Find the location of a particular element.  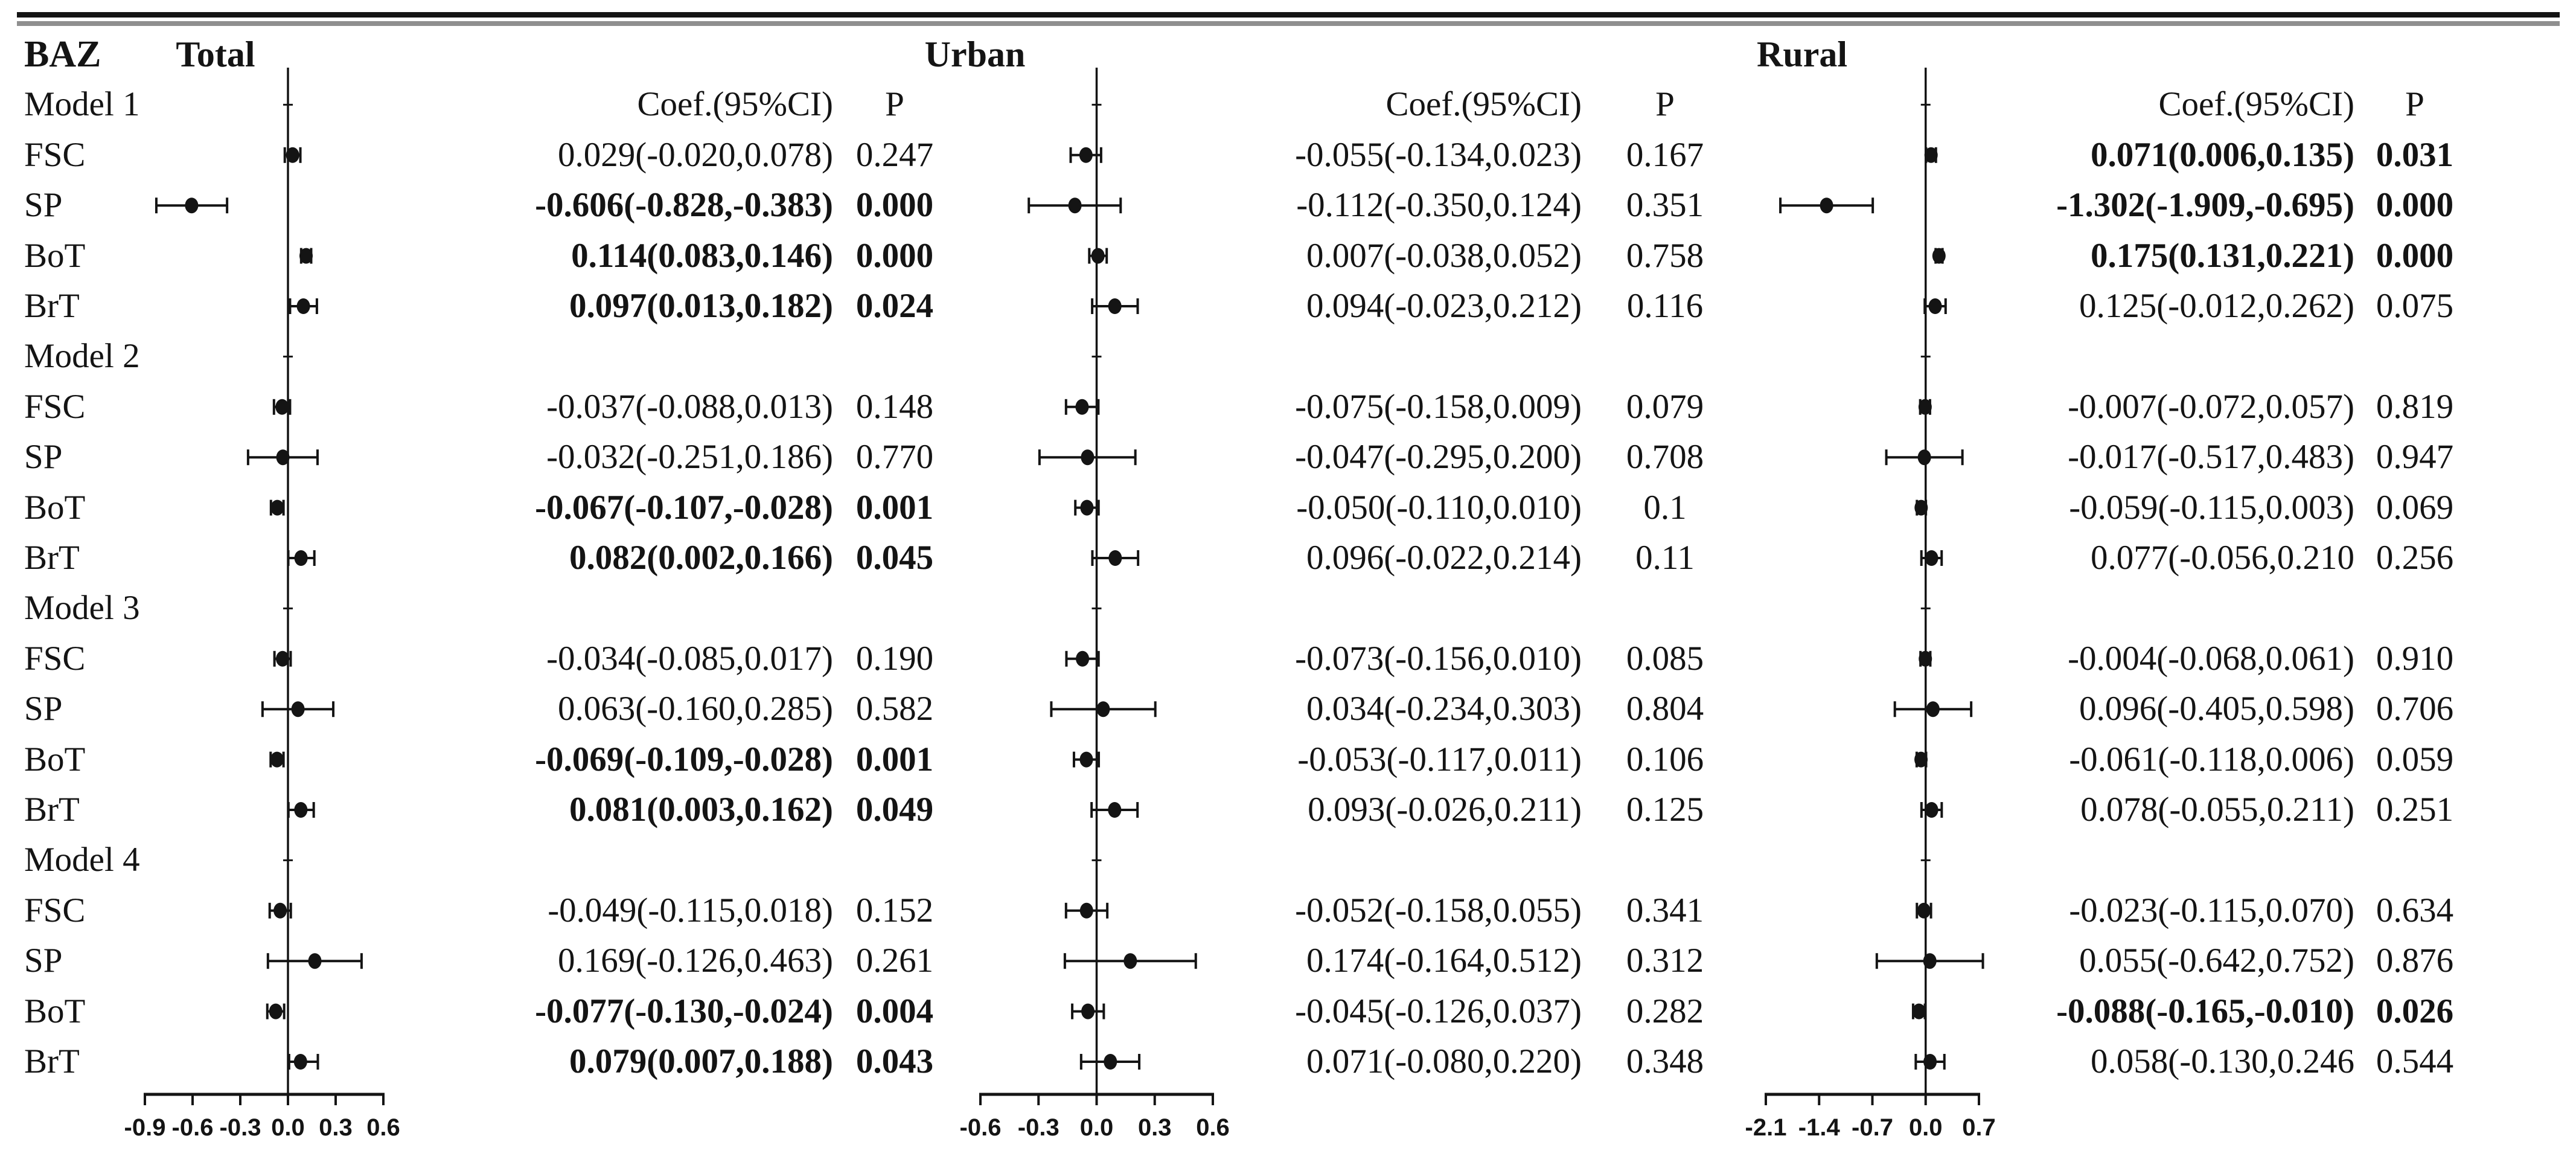

panel-title-rural: Rural is located at coordinates (1802, 54).